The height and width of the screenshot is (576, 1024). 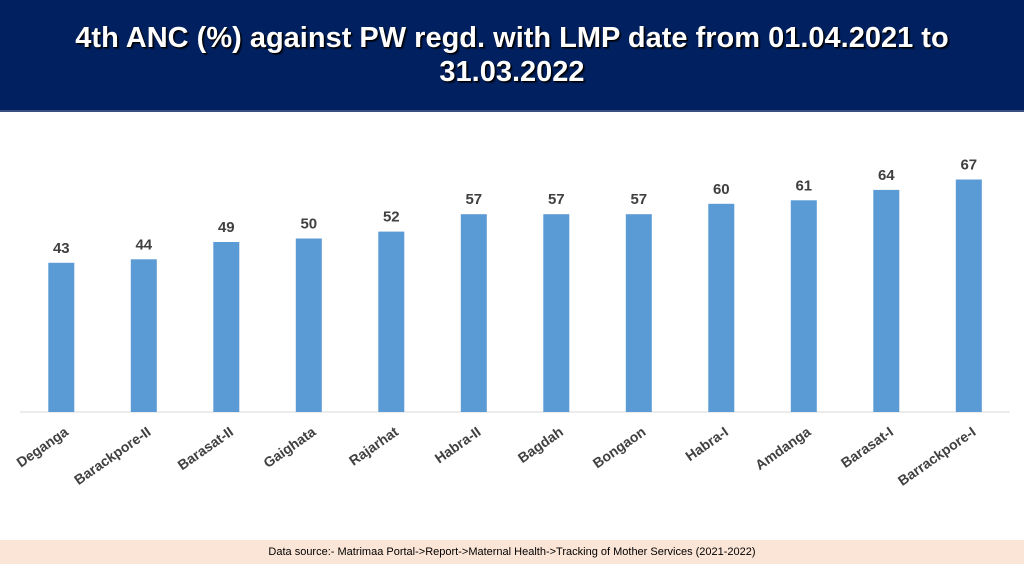 I want to click on bar-bagdah, so click(x=556, y=313).